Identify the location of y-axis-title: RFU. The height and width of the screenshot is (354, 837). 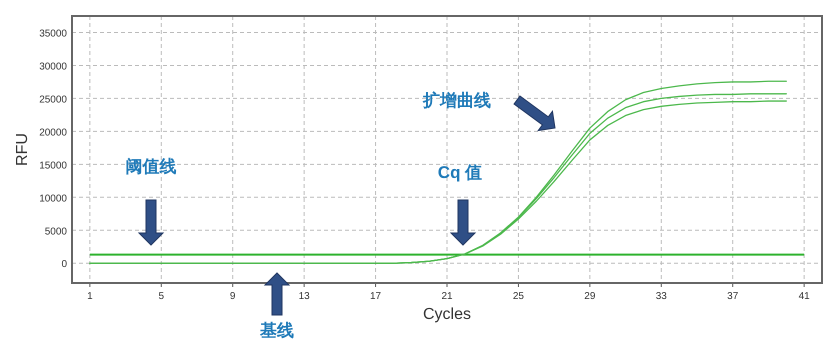
(22, 149).